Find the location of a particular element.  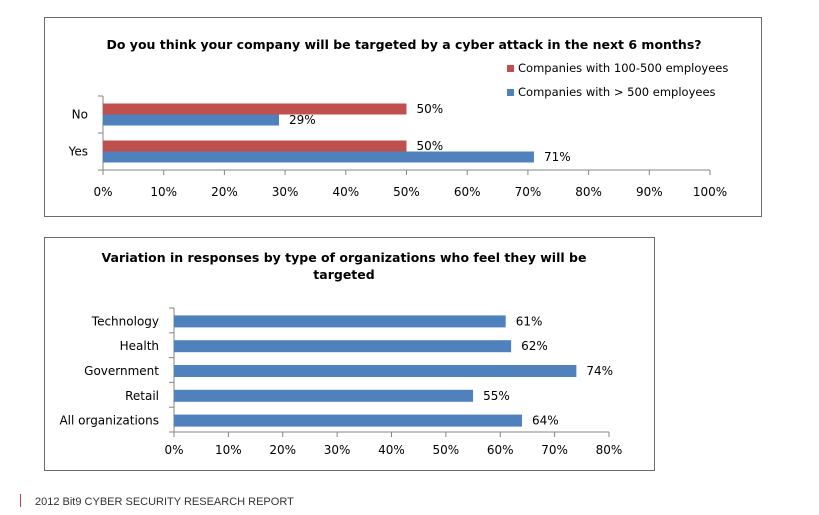

chart1-data-label: 71% is located at coordinates (557, 157).